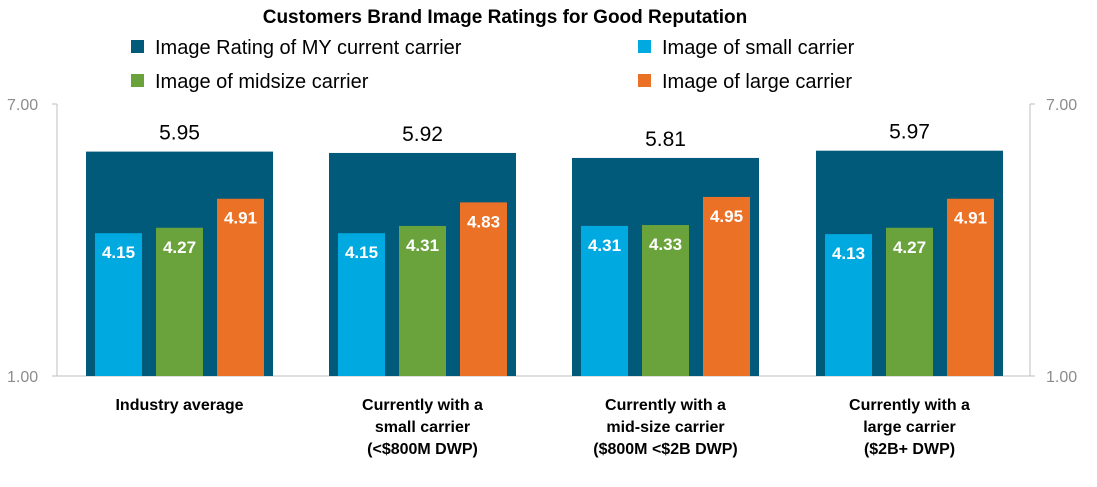 This screenshot has height=487, width=1097. Describe the element at coordinates (1061, 377) in the screenshot. I see `y-tick-label-right: 1.00` at that location.